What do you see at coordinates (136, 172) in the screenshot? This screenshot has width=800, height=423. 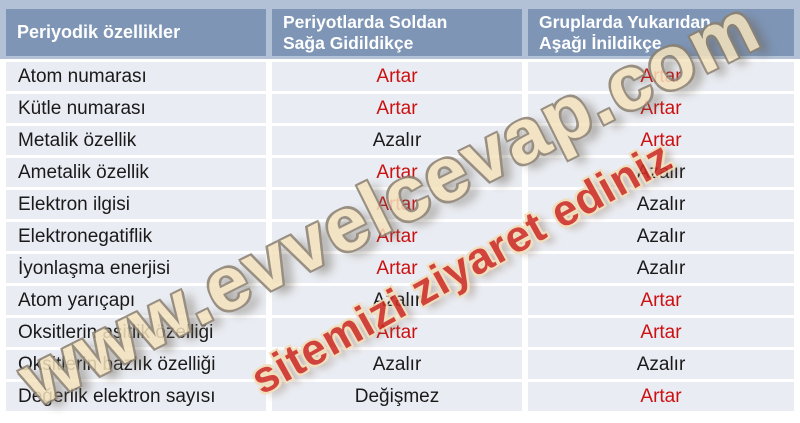 I see `property-cell: Ametalik özellik` at bounding box center [136, 172].